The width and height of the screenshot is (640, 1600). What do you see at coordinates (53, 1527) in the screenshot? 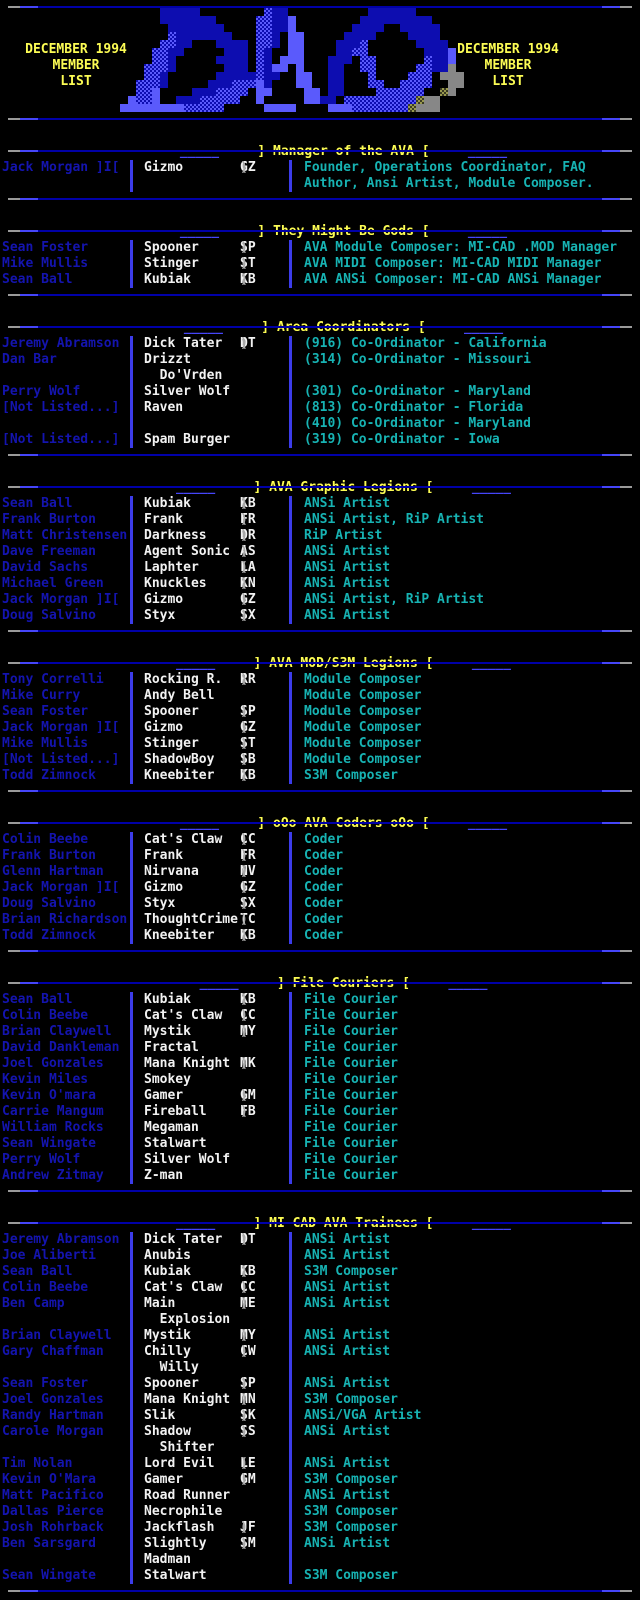
I see `member-real-name: Josh Rohrback` at bounding box center [53, 1527].